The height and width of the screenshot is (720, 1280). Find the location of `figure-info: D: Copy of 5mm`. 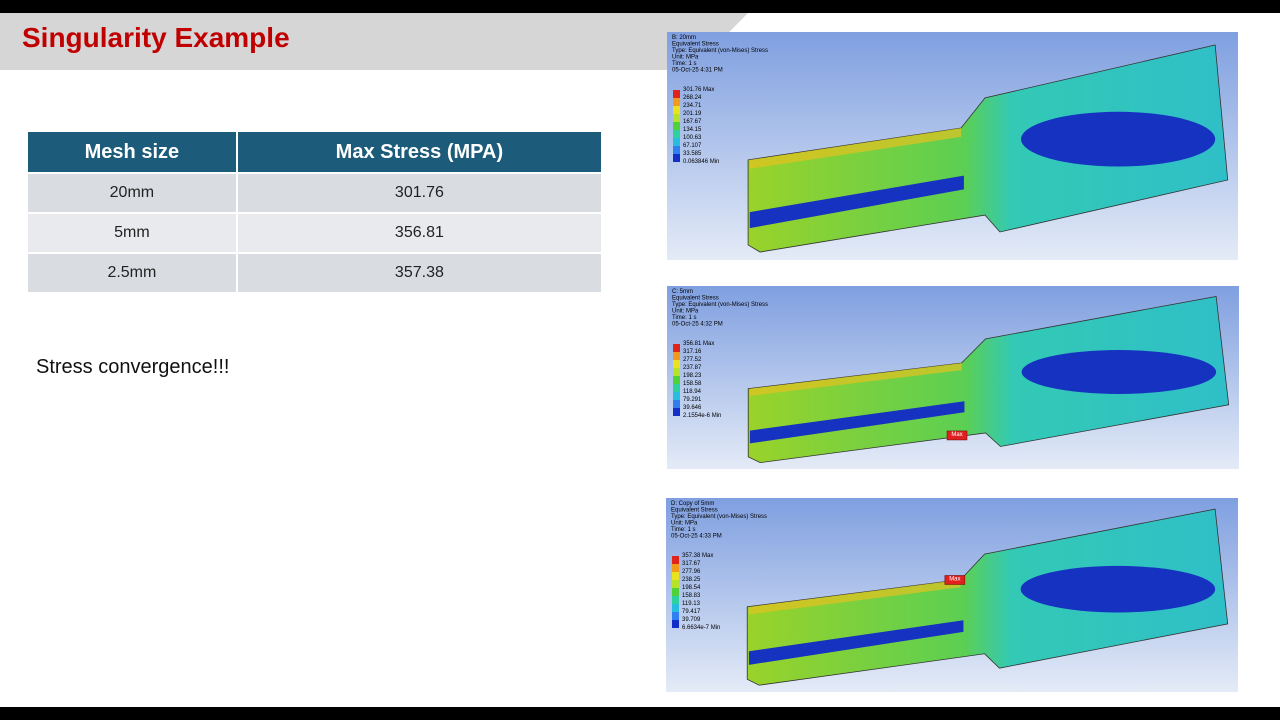

figure-info: D: Copy of 5mm is located at coordinates (692, 504).